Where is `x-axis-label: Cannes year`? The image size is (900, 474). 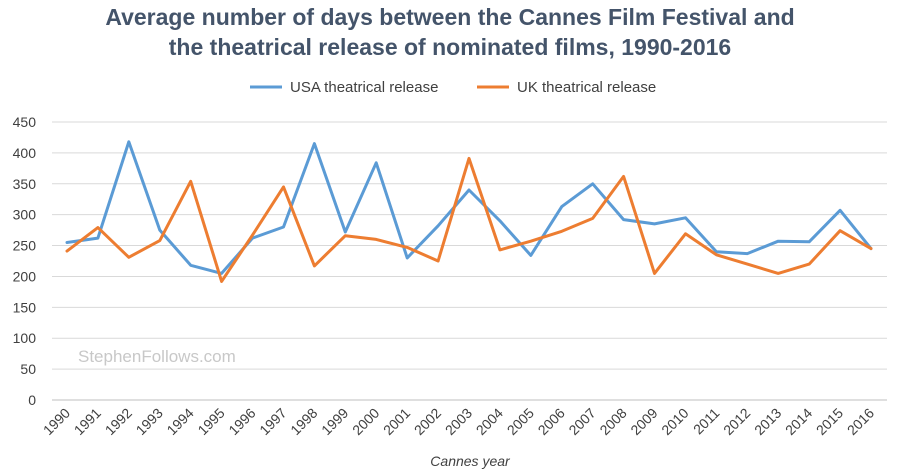
x-axis-label: Cannes year is located at coordinates (470, 461).